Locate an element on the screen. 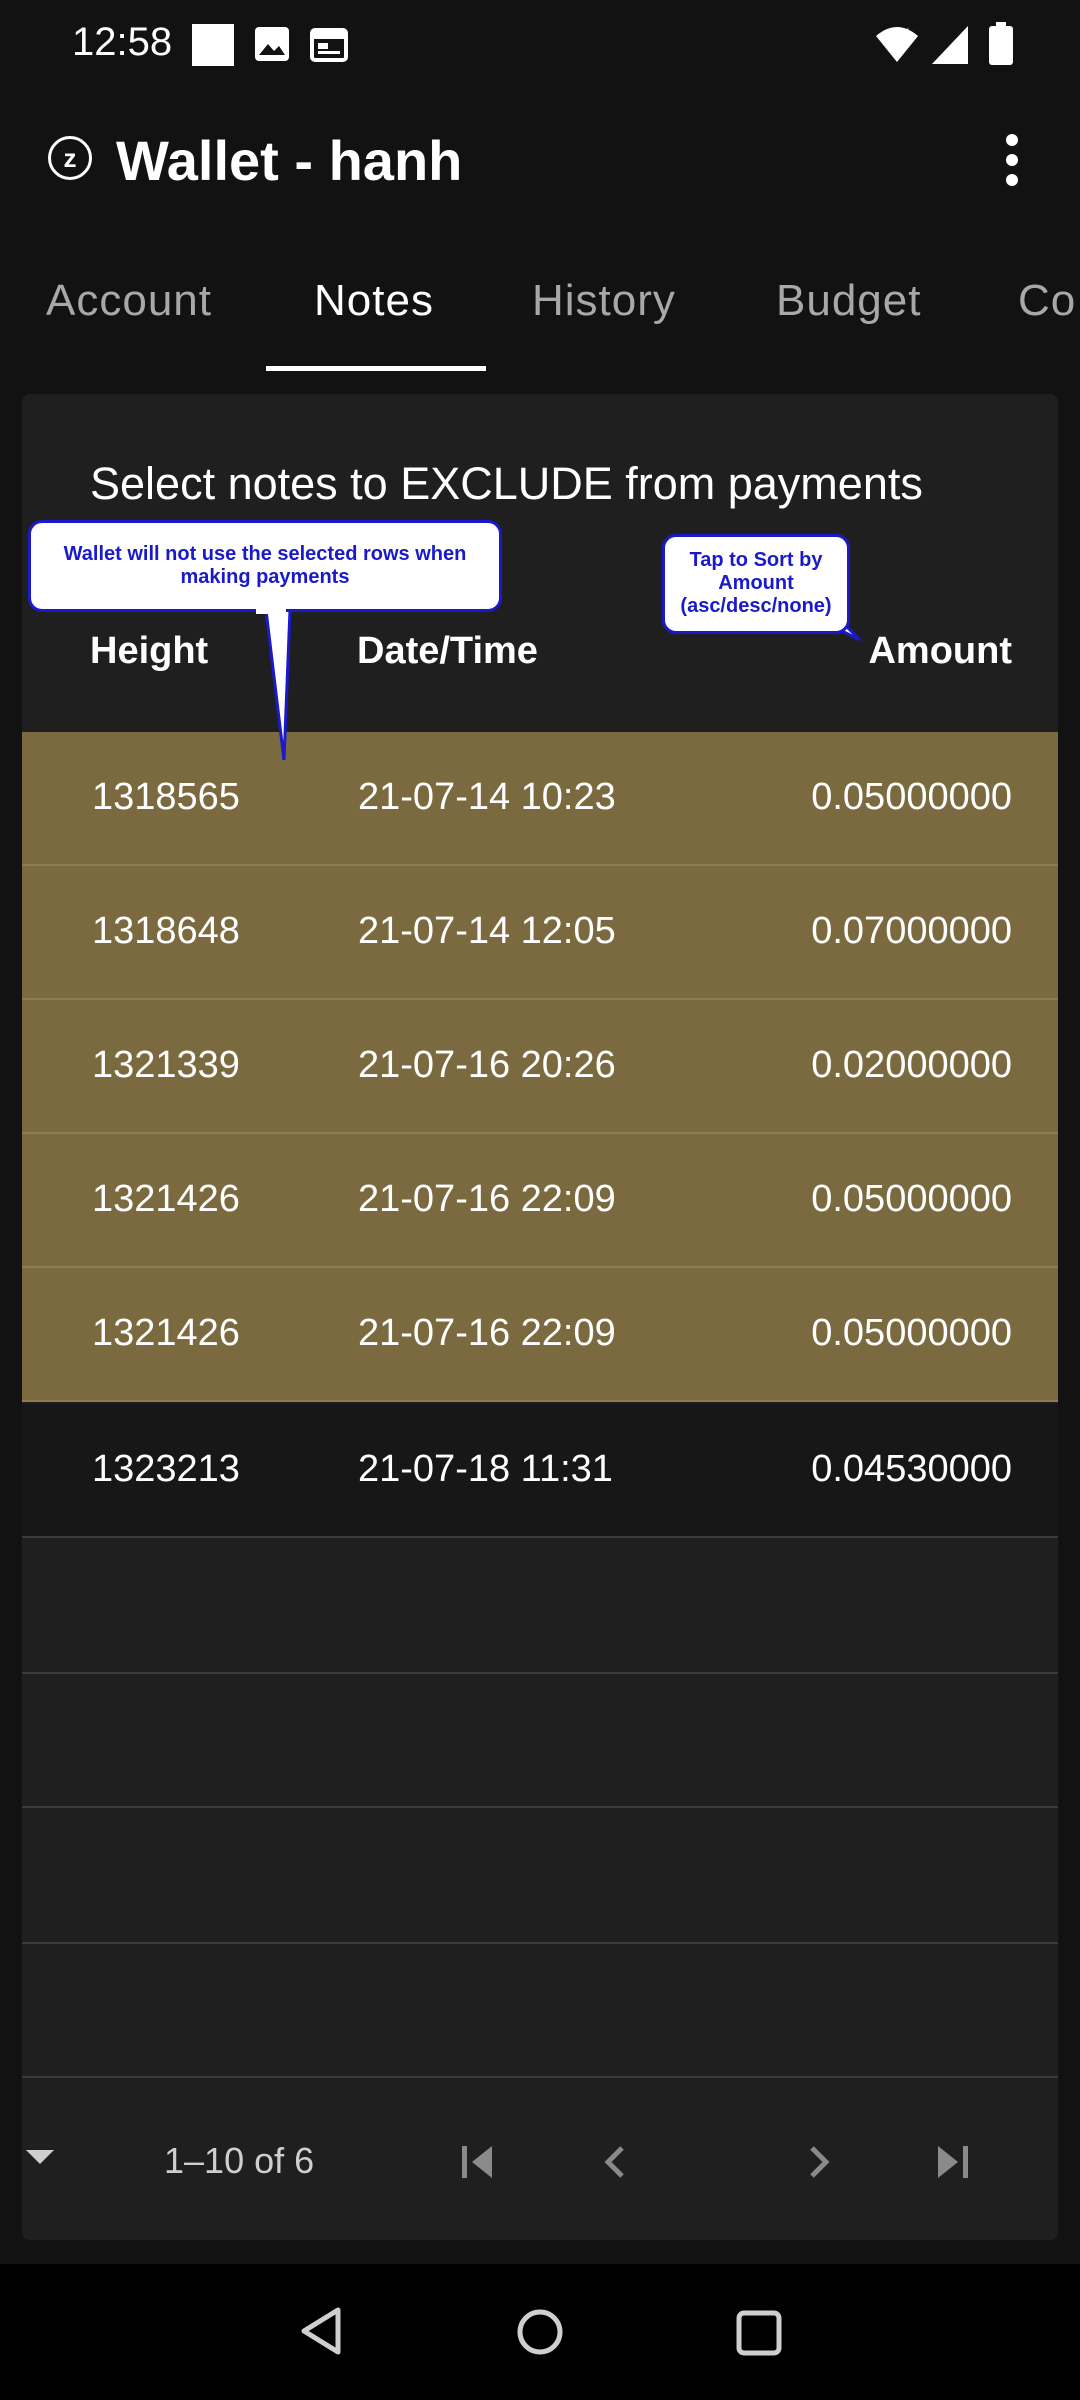 This screenshot has width=1080, height=2400. tooltip-sort-line: (asc/desc/none) is located at coordinates (756, 606).